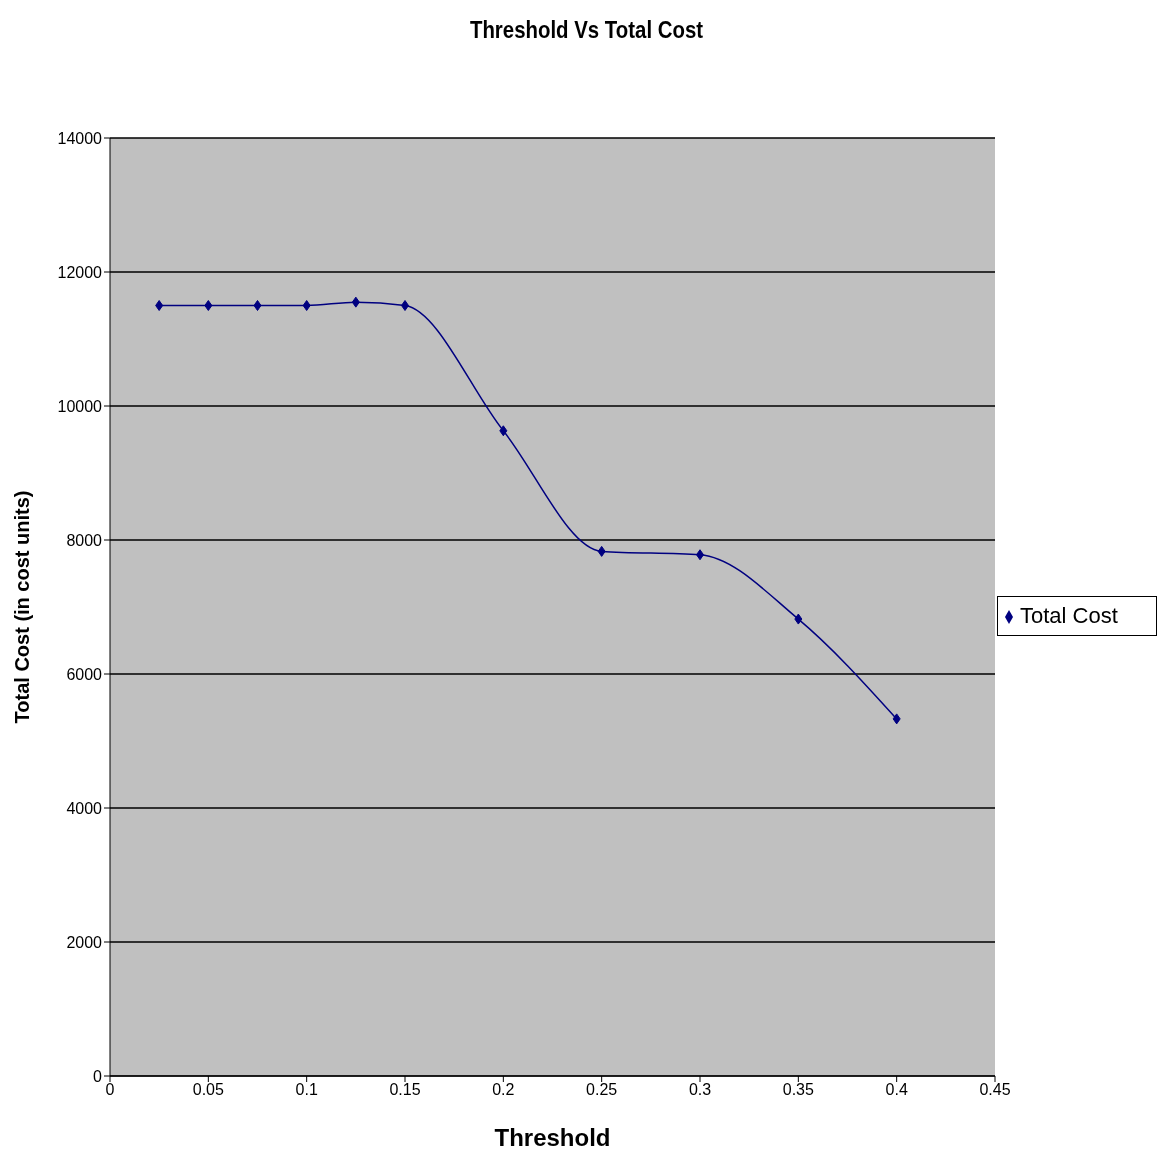 The width and height of the screenshot is (1173, 1174). What do you see at coordinates (22, 607) in the screenshot?
I see `y-axis-title: Total Cost (in cost units)` at bounding box center [22, 607].